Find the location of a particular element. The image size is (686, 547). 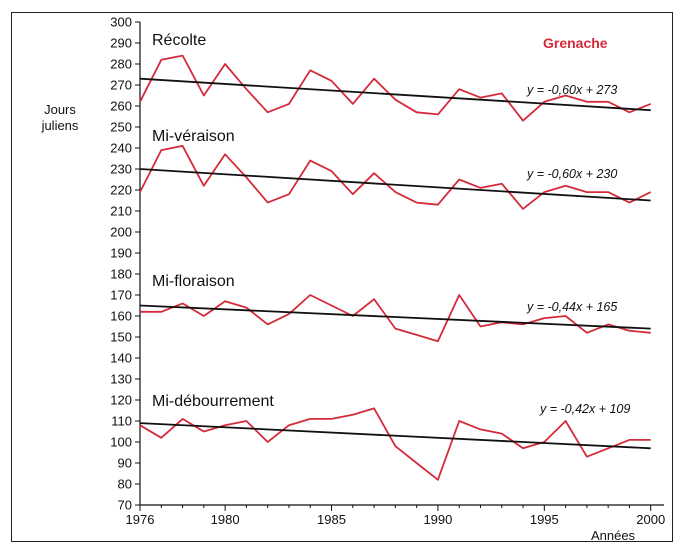

y-tick-label-280: 280 is located at coordinates (121, 64).